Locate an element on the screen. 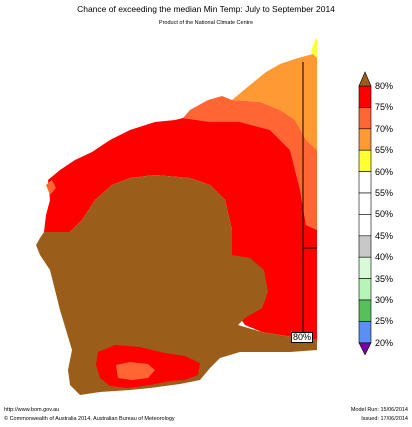 The image size is (412, 427). legend-tick-label: 45% is located at coordinates (384, 235).